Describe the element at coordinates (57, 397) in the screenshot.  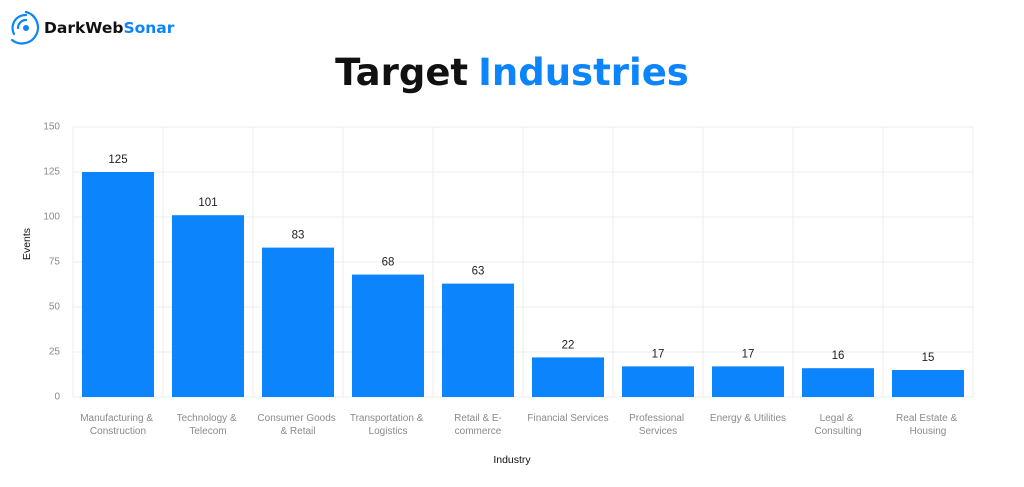
I see `y-tick-label: 0` at that location.